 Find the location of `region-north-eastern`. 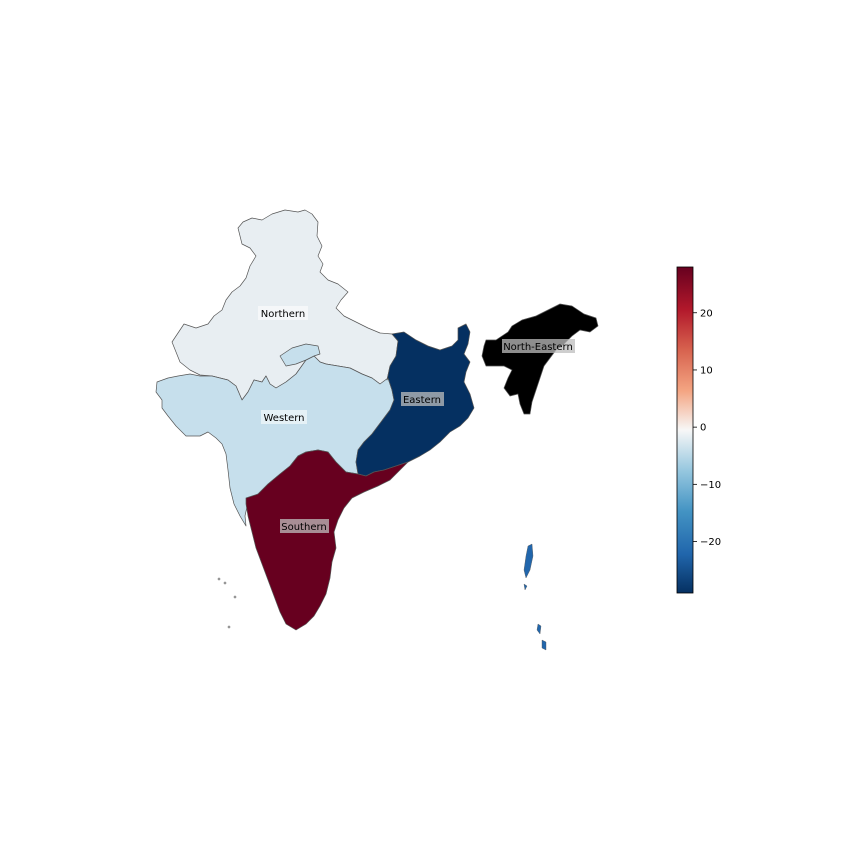

region-north-eastern is located at coordinates (540, 359).